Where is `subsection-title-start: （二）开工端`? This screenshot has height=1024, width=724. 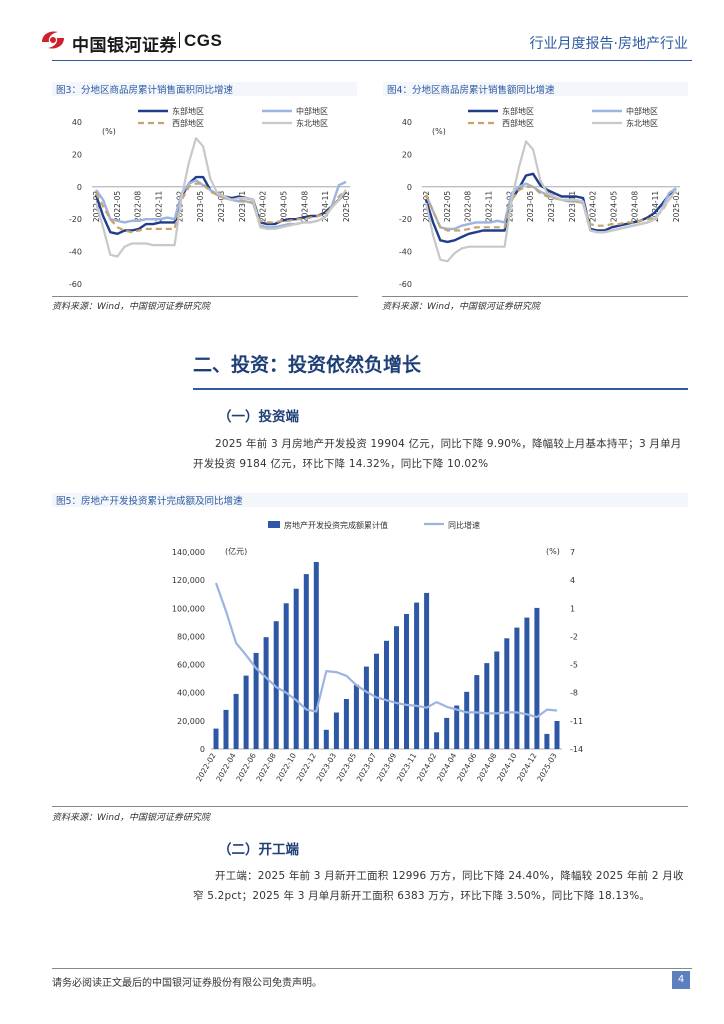 subsection-title-start: （二）开工端 is located at coordinates (258, 850).